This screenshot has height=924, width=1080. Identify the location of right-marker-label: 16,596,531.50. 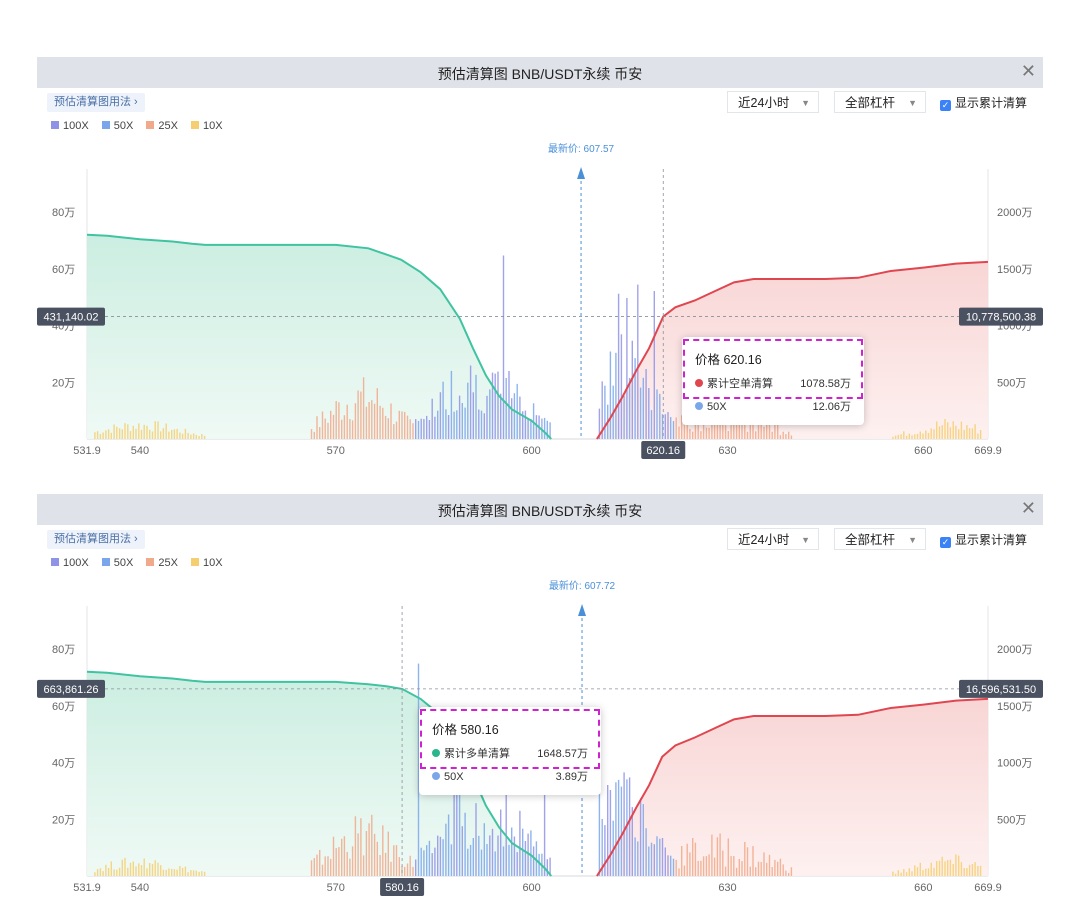
(1001, 690).